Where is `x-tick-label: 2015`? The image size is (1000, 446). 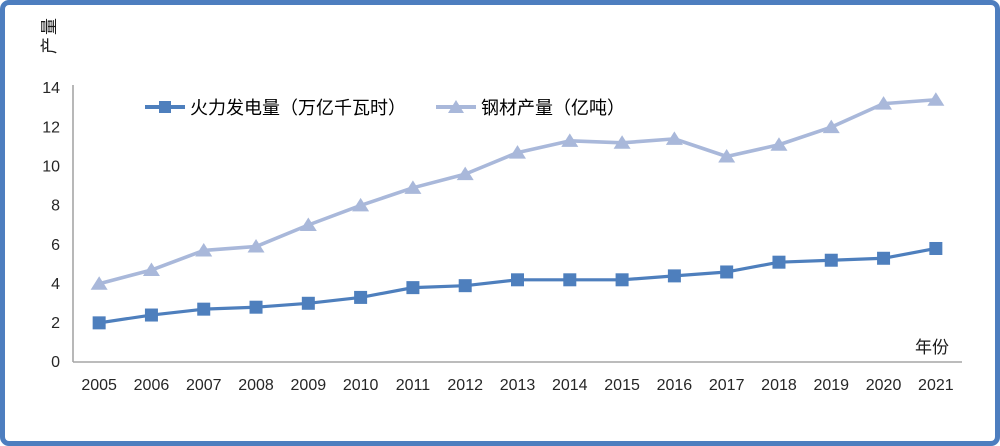 x-tick-label: 2015 is located at coordinates (622, 385).